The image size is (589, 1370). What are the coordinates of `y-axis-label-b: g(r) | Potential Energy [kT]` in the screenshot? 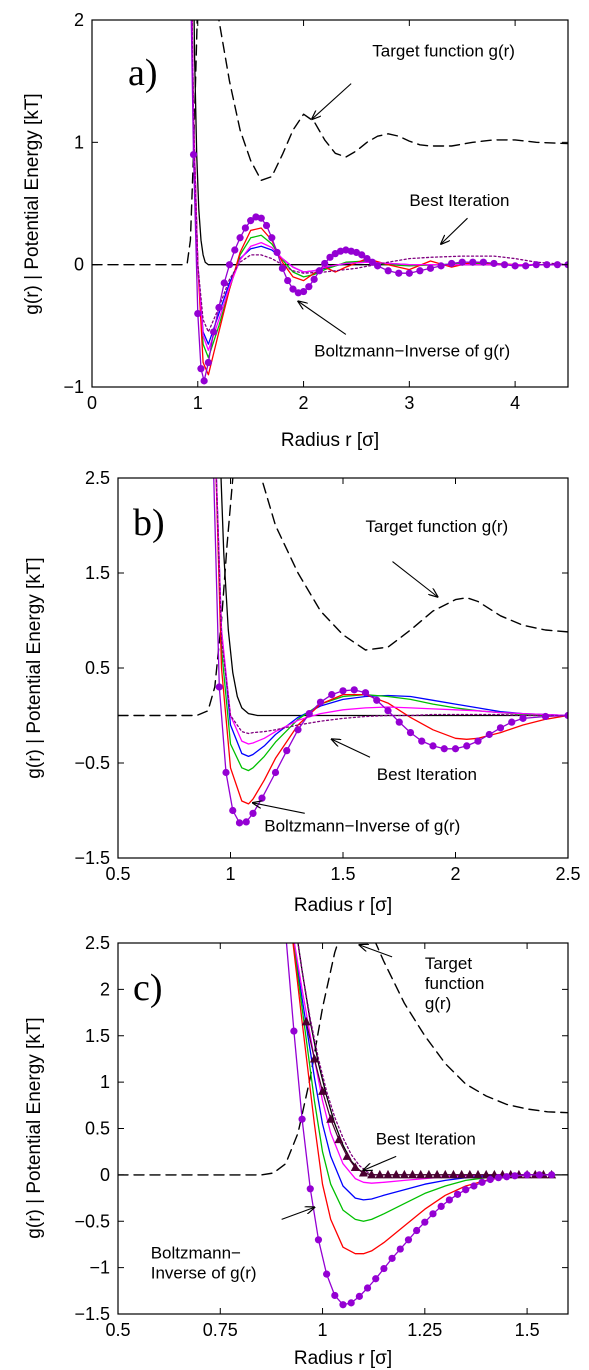 It's located at (34, 667).